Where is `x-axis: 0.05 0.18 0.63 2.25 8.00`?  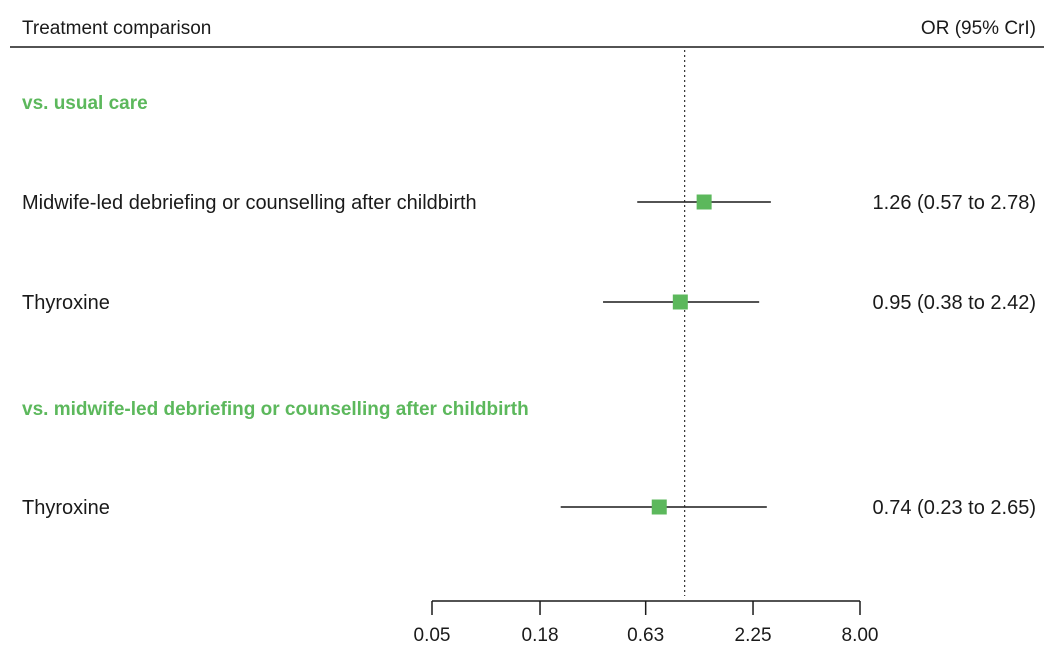 x-axis: 0.05 0.18 0.63 2.25 8.00 is located at coordinates (646, 622).